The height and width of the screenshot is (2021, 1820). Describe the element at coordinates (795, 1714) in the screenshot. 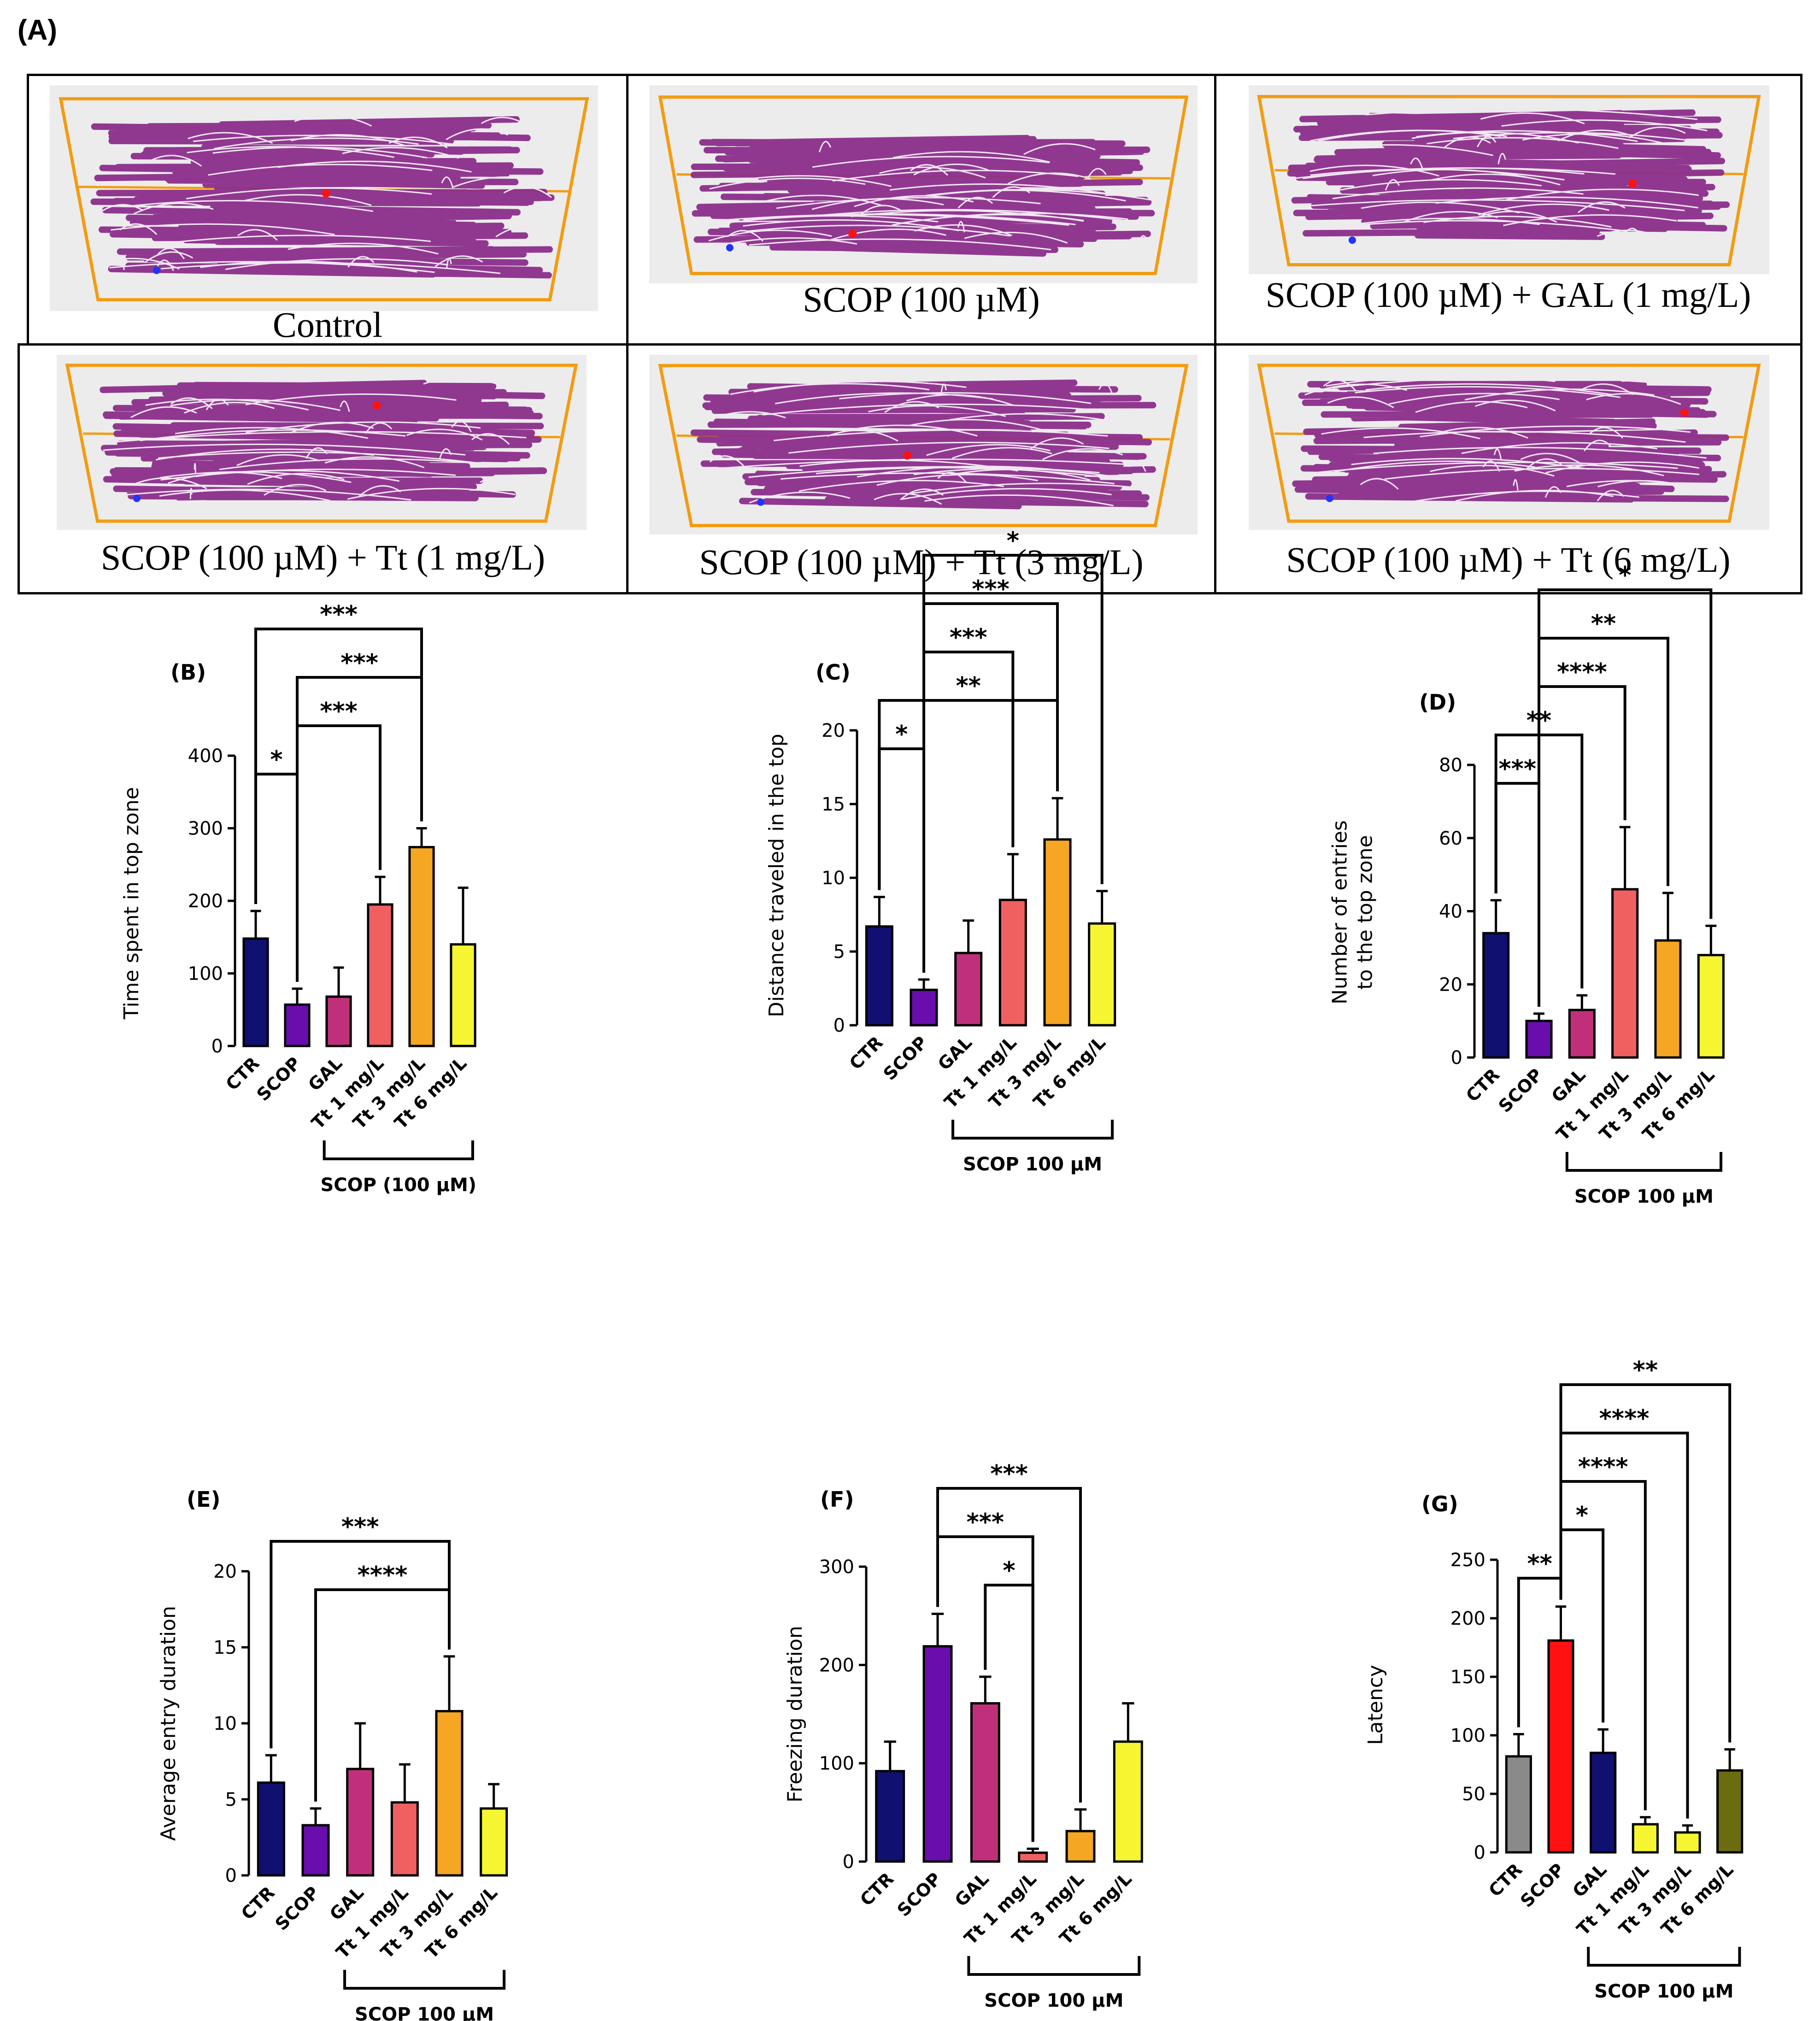

I see `y-axis-label: Freezing duration` at that location.